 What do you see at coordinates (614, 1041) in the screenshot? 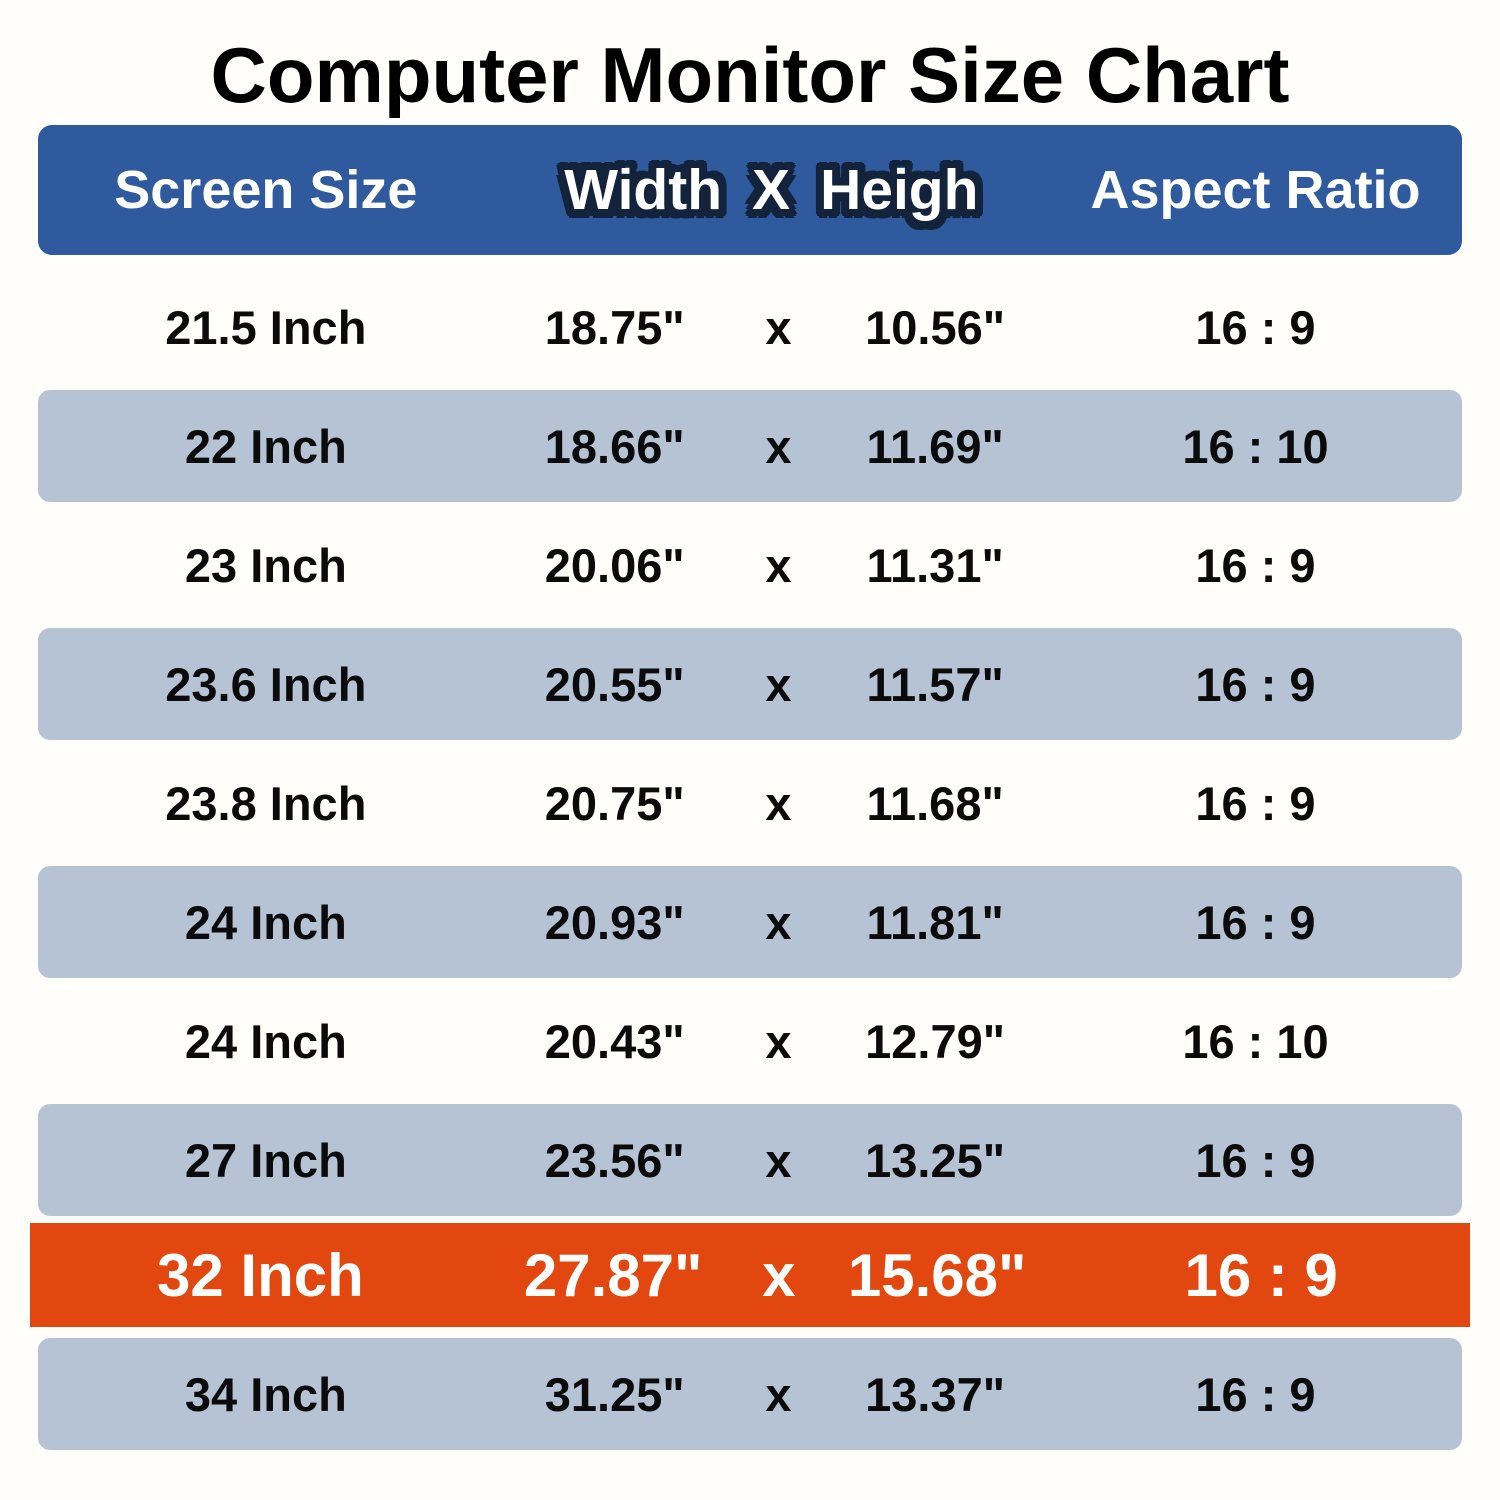
I see `width-value: 20.43"` at bounding box center [614, 1041].